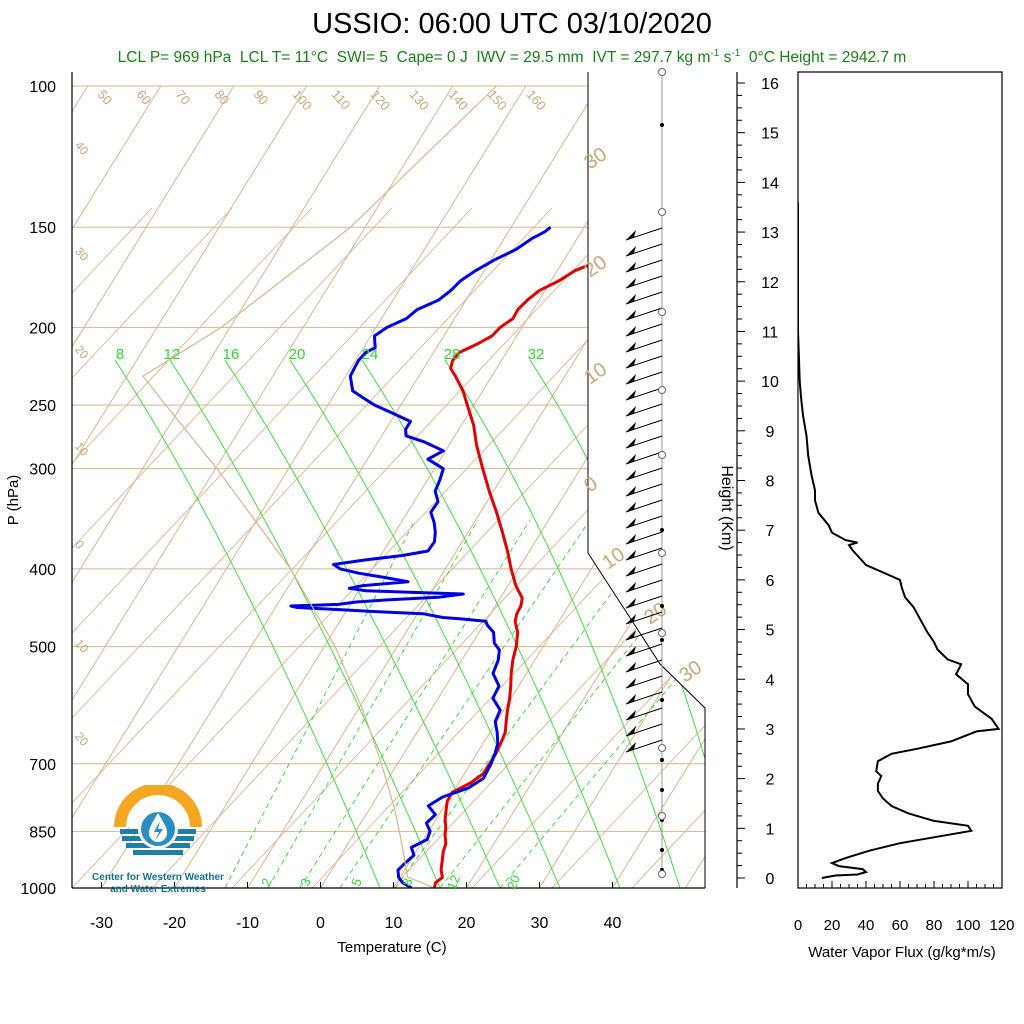  What do you see at coordinates (407, 882) in the screenshot?
I see `mixing-ratio-bottom-label: 8` at bounding box center [407, 882].